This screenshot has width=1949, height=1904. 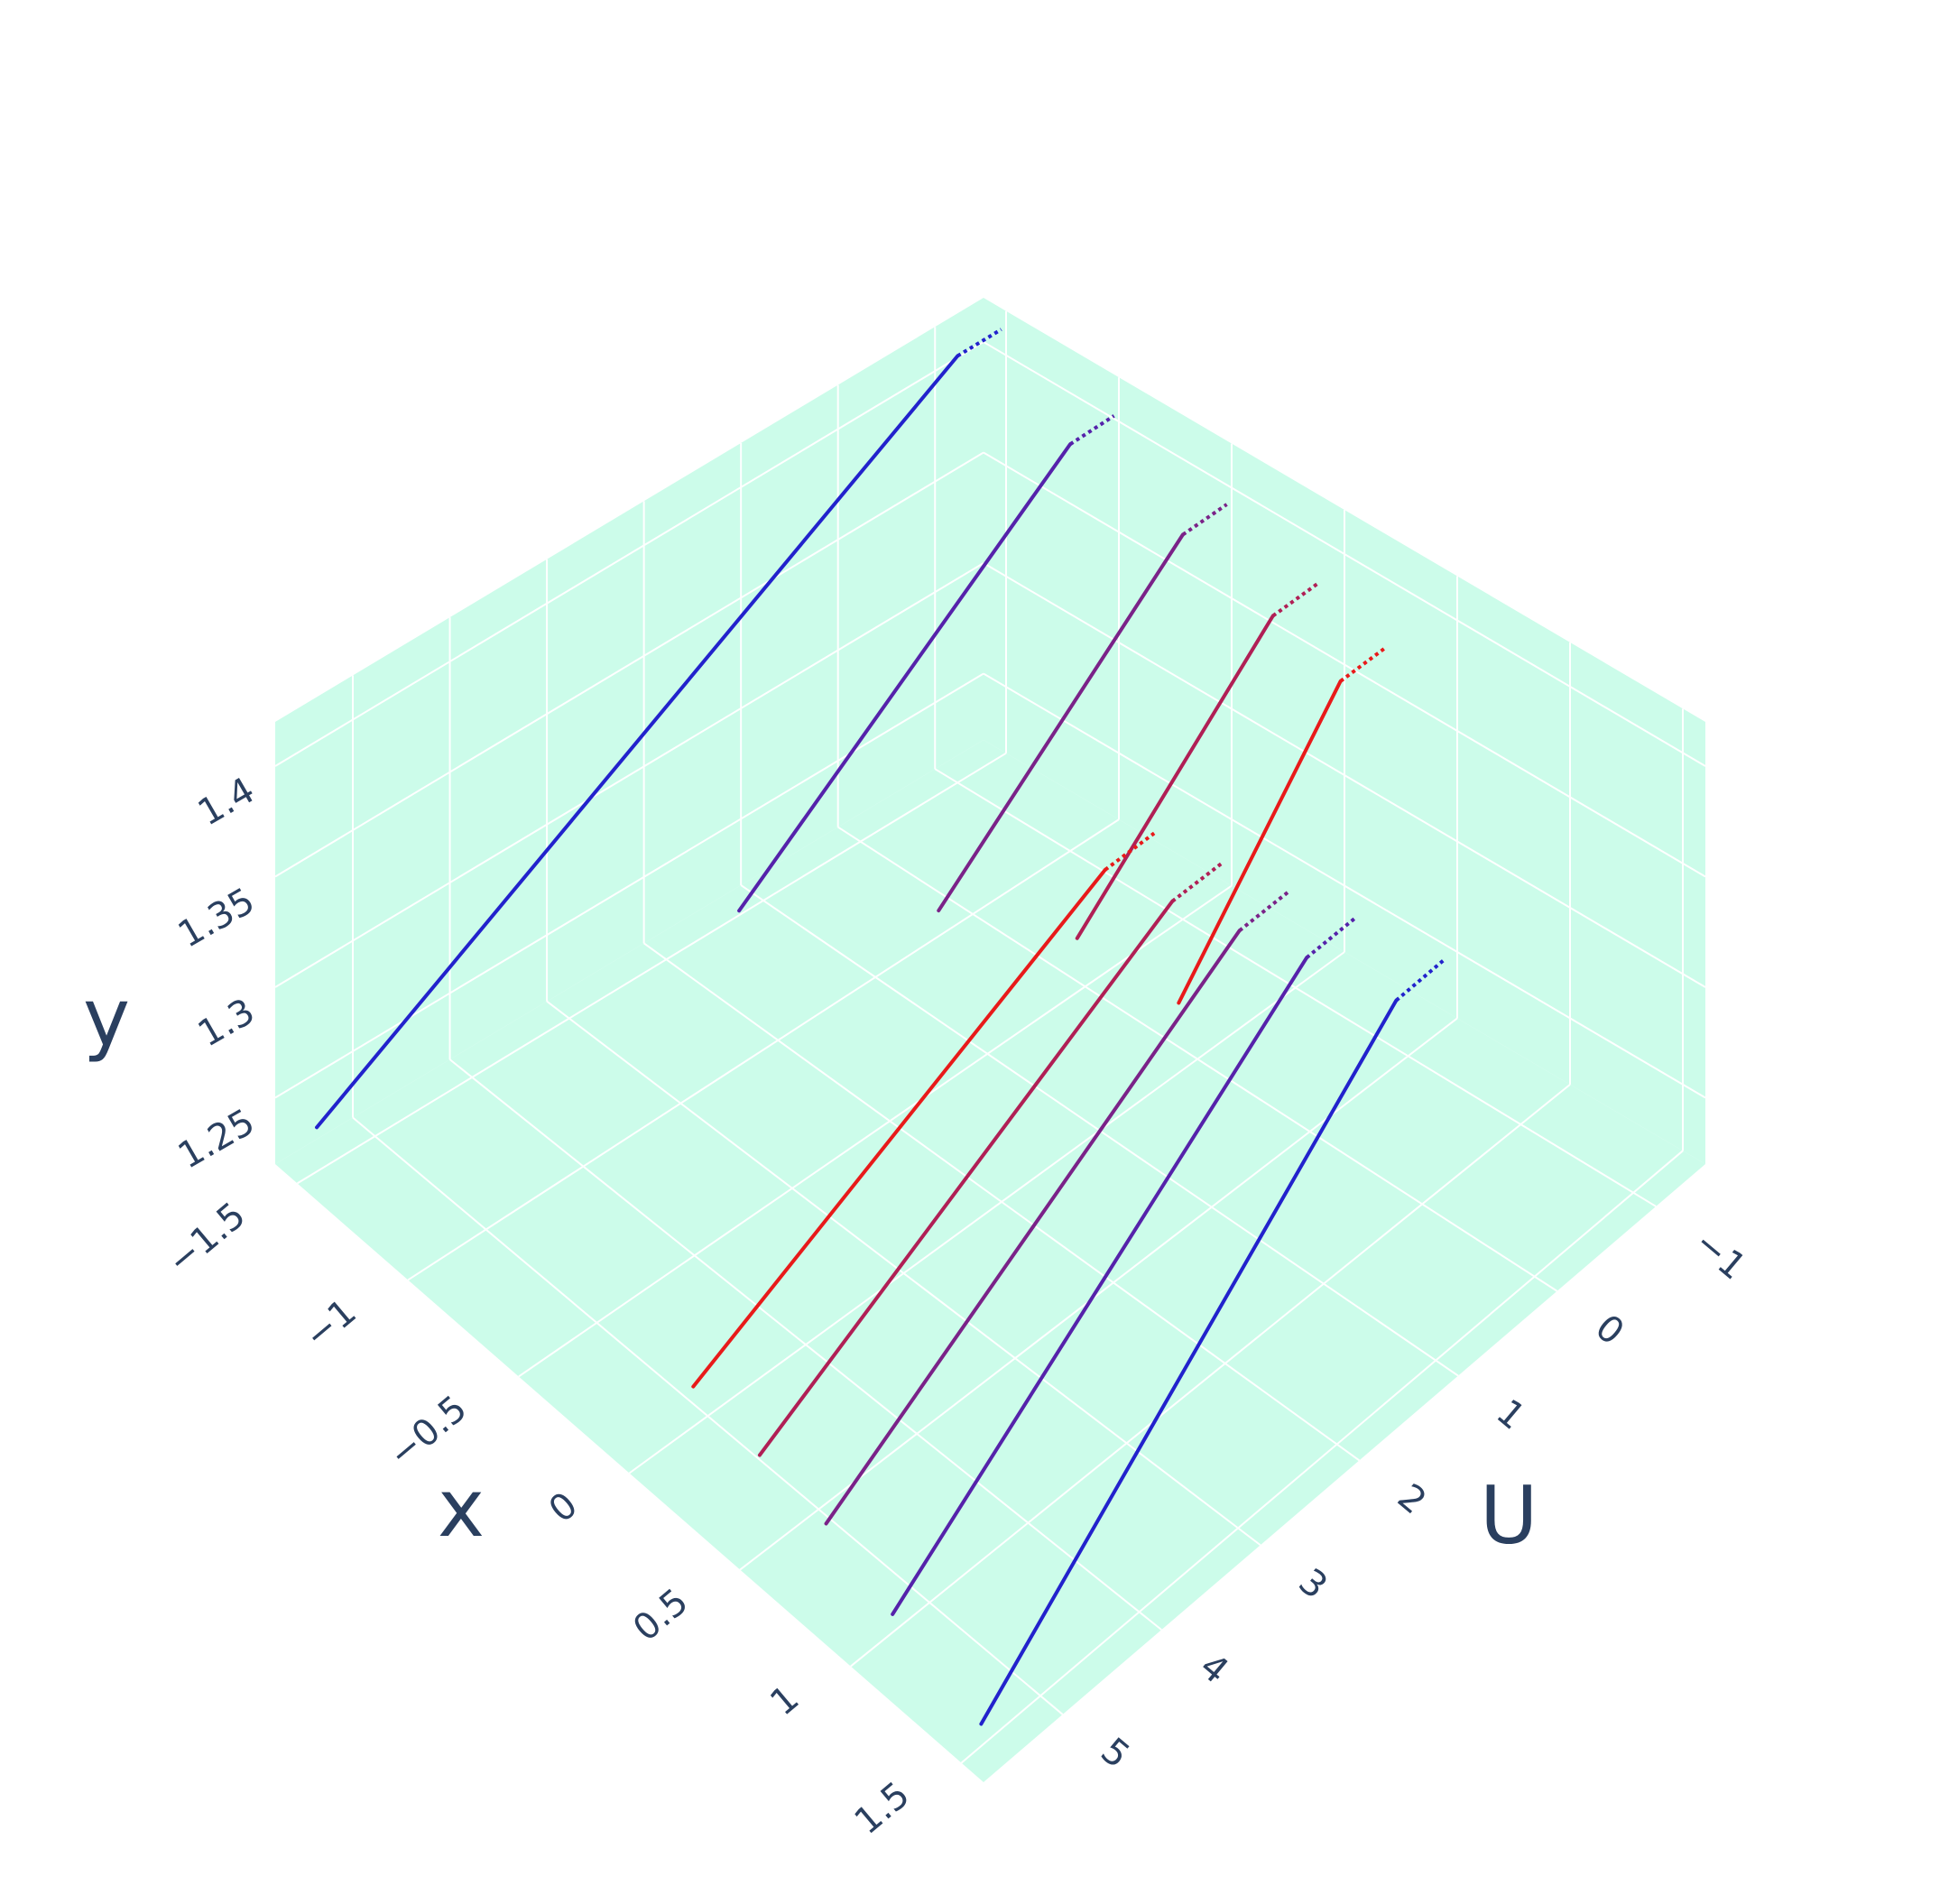 I want to click on x-tick-label: 1, so click(x=784, y=1701).